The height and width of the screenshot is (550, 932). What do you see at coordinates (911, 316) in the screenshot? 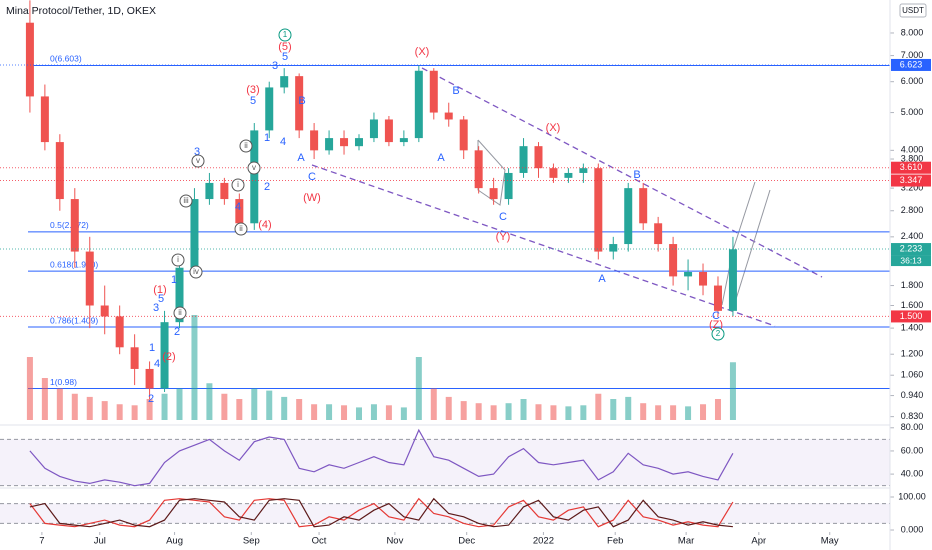
I see `price-tag-label: 1.500` at bounding box center [911, 316].